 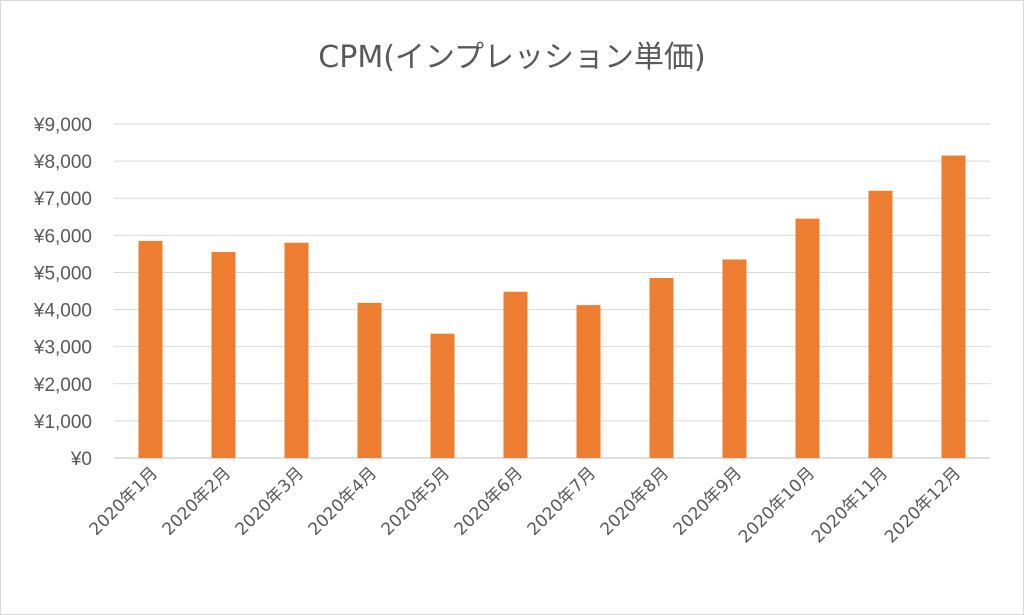 I want to click on x-tick-label: 2020年12月, so click(x=923, y=505).